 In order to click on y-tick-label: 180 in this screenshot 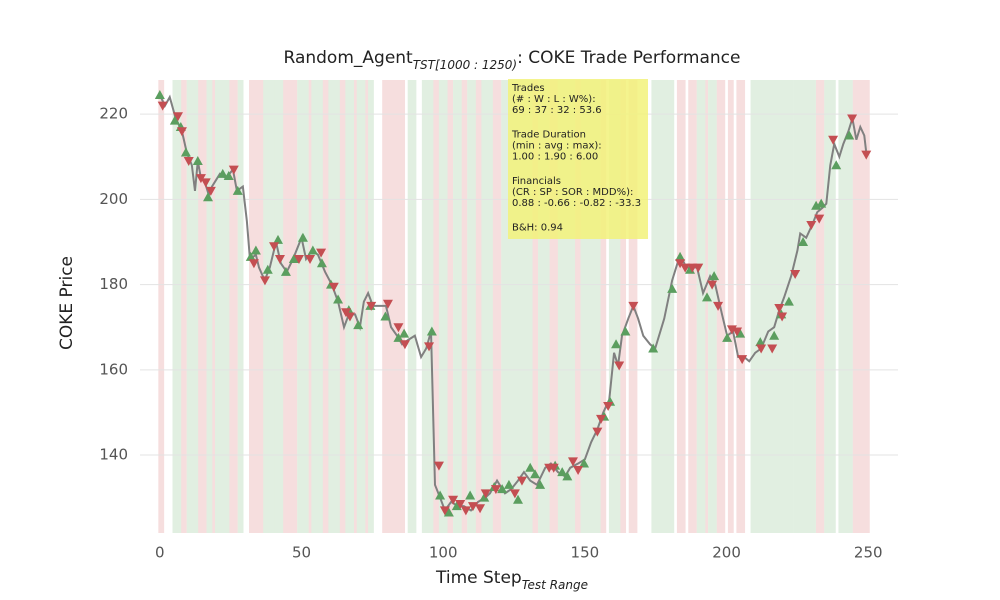, I will do `click(113, 284)`.